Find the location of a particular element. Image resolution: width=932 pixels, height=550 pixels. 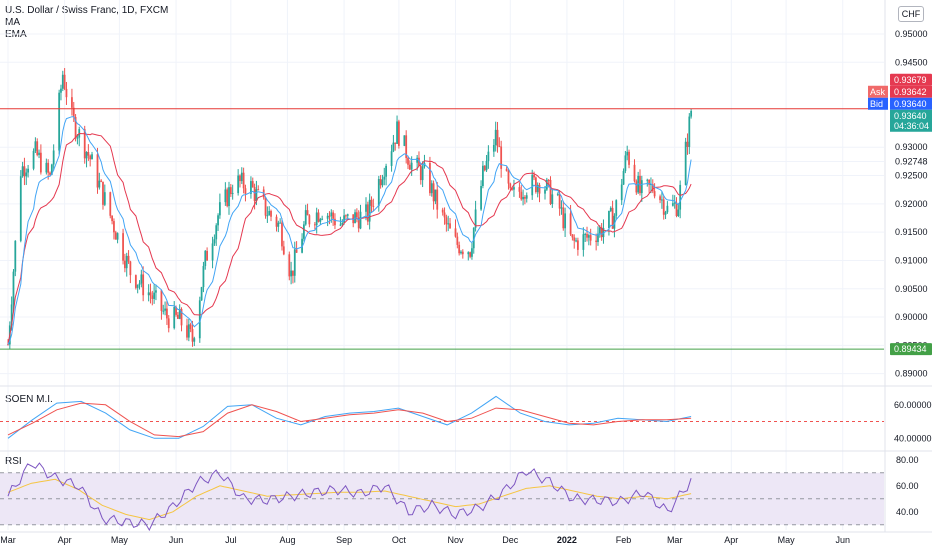

ema-legend-label: EMA is located at coordinates (16, 34).